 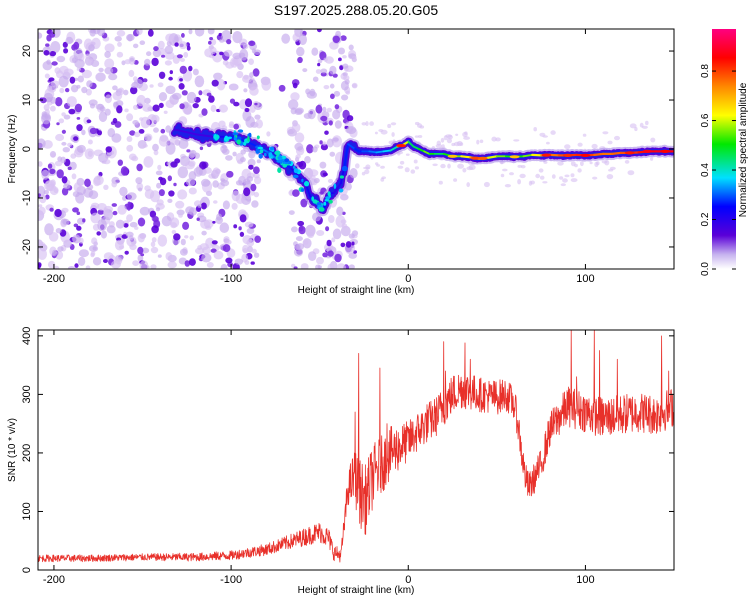 I want to click on colorbar-label: Normalized spectral amplitude, so click(x=743, y=149).